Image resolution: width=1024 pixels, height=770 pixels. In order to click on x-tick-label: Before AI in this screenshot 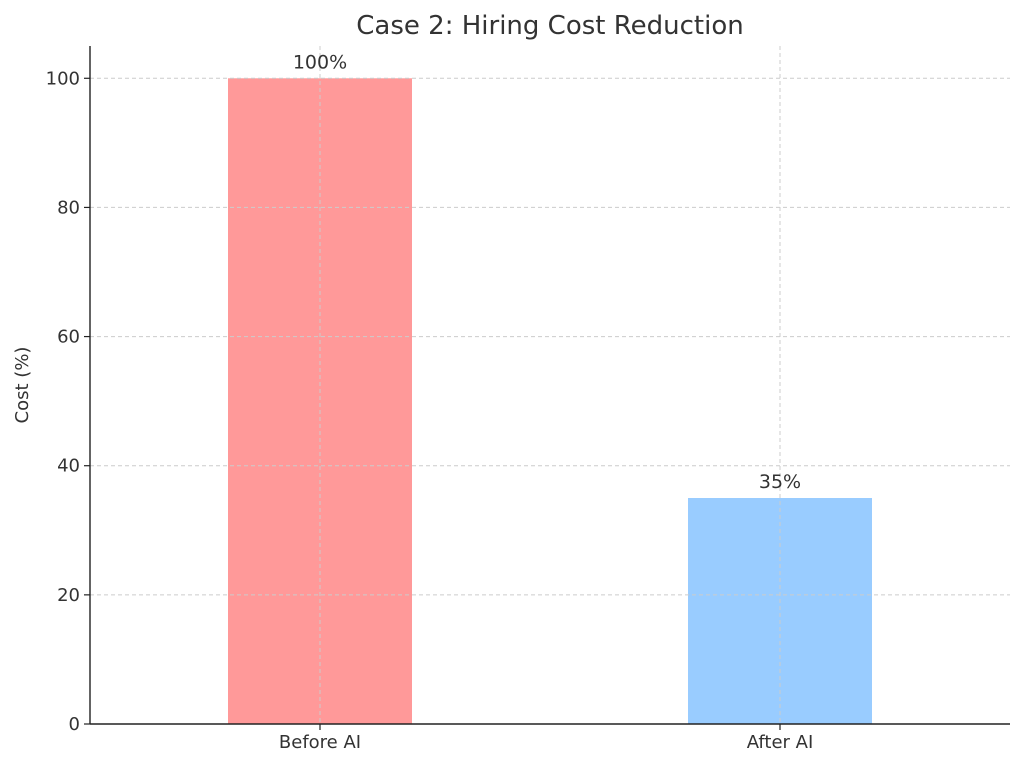, I will do `click(320, 742)`.